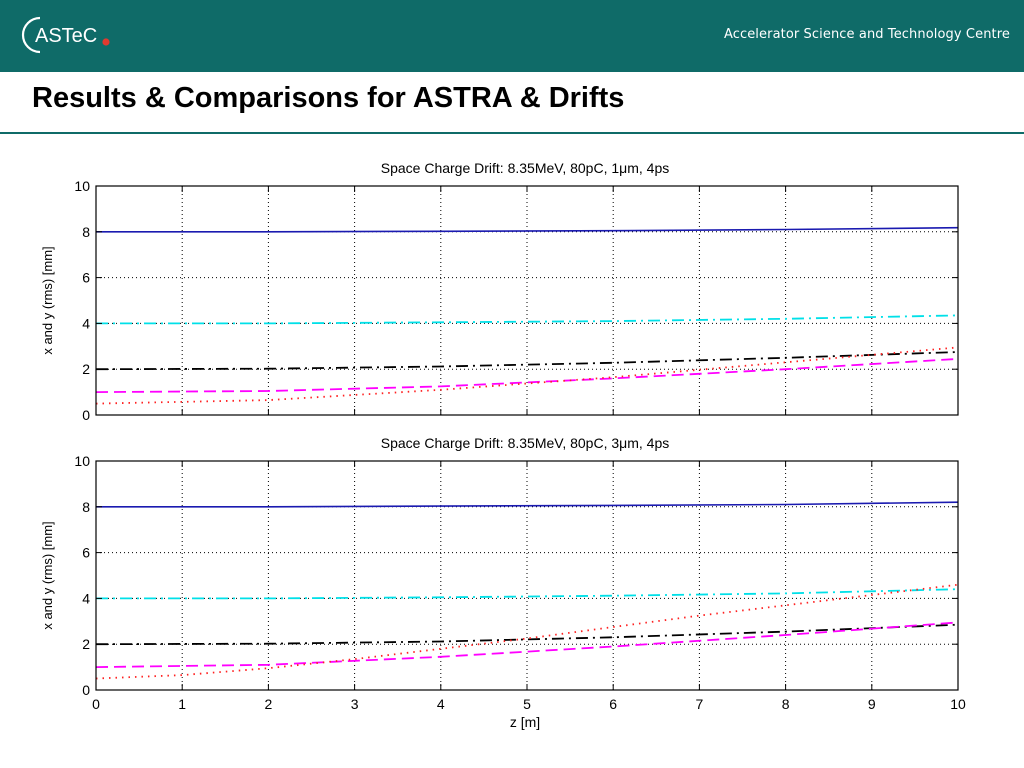  I want to click on logo-mark-icon: ASTeC, so click(65, 35).